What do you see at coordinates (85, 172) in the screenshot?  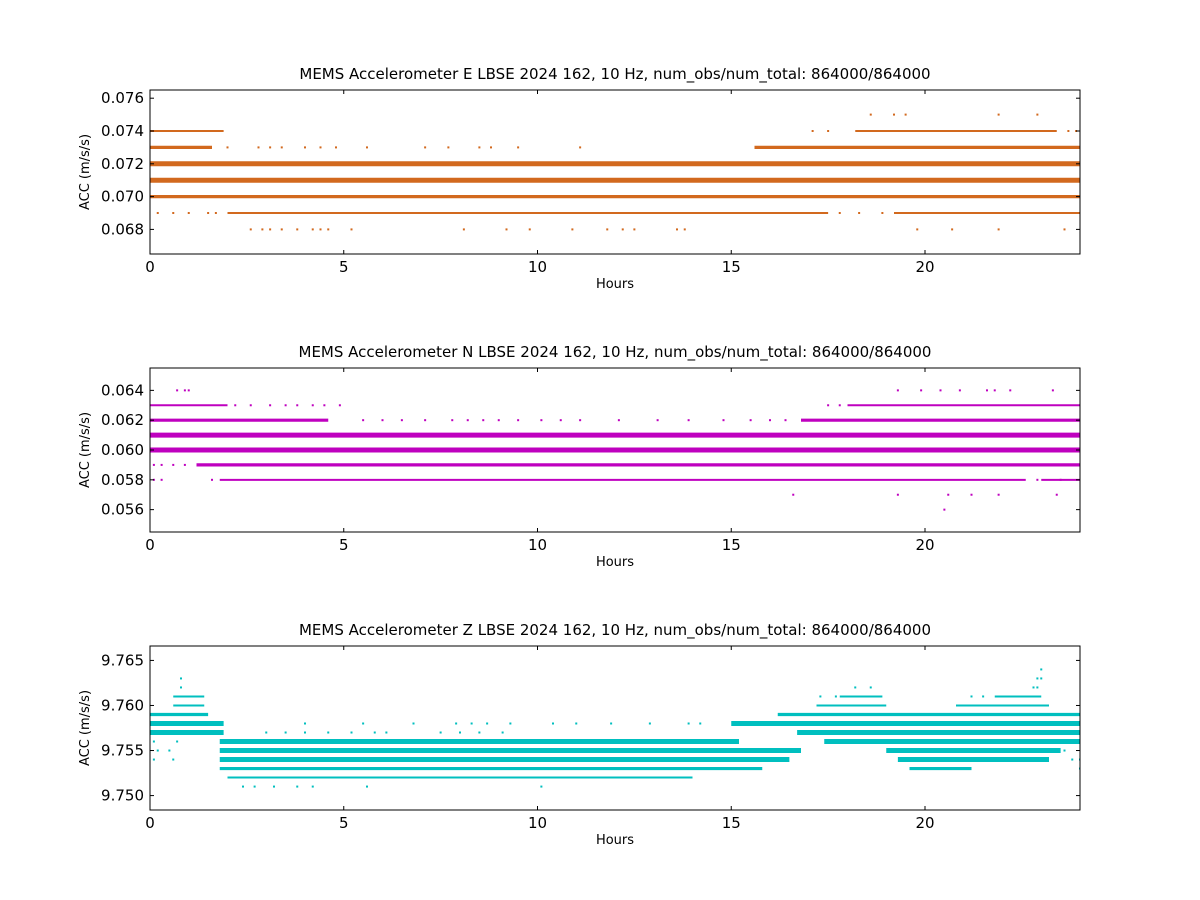 I see `y-axis-label: ACC (m/s/s)` at bounding box center [85, 172].